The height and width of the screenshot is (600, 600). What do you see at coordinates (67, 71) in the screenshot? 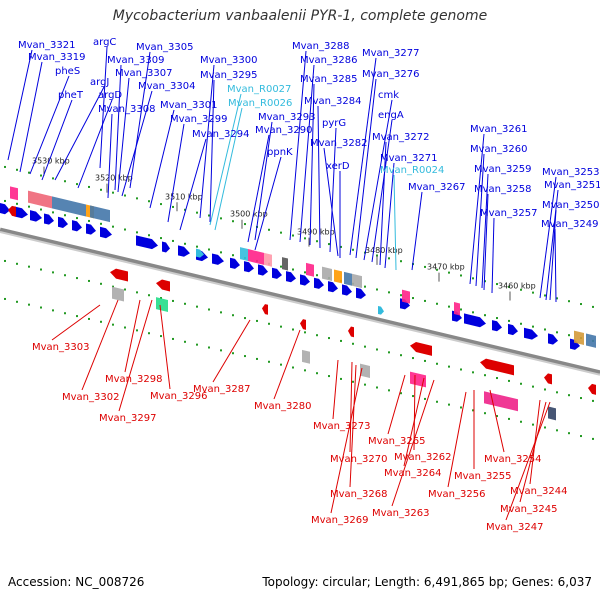
I see `forward-gene-label: pheS` at bounding box center [67, 71].